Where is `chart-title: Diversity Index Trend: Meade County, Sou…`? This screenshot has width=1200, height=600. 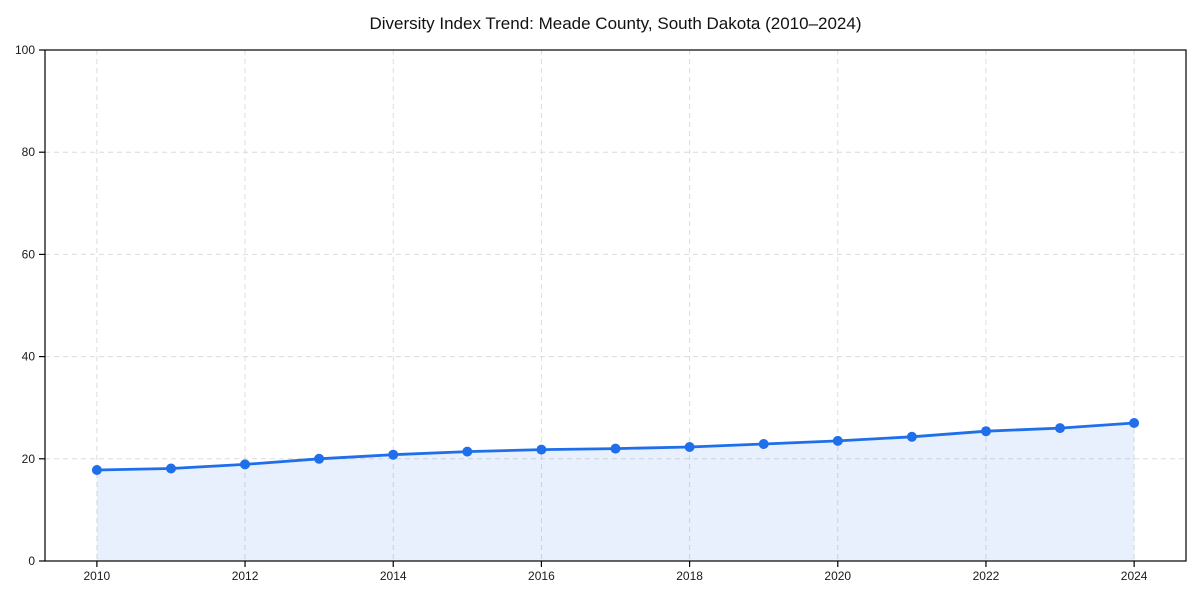 chart-title: Diversity Index Trend: Meade County, Sou… is located at coordinates (615, 23).